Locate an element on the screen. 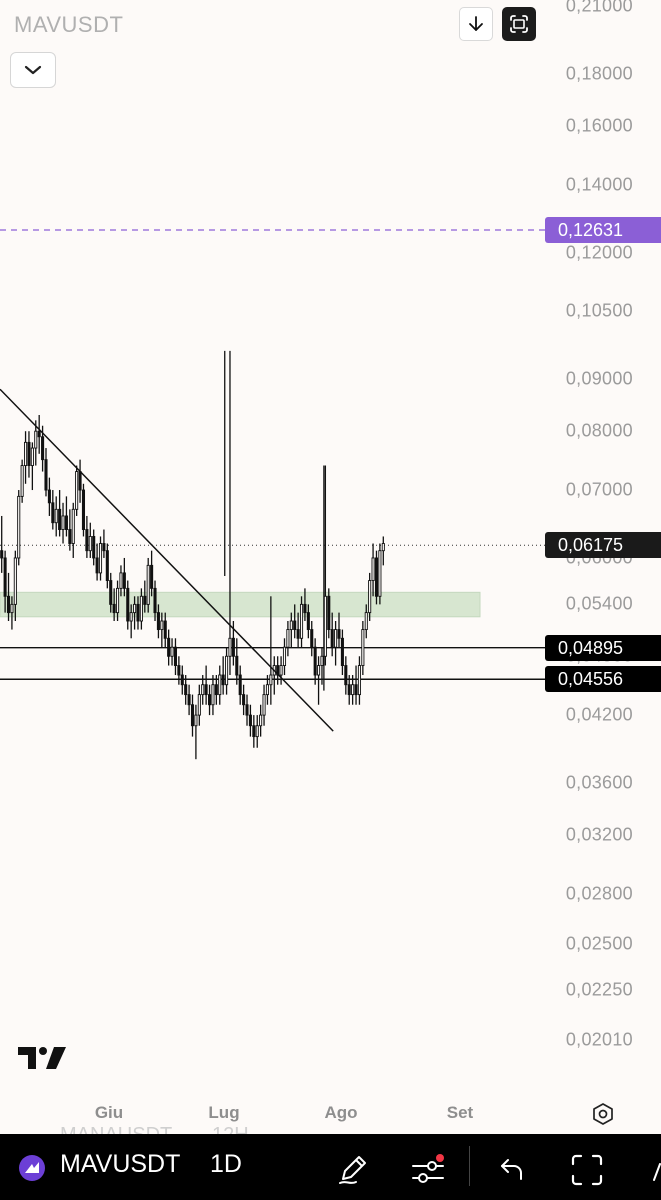 This screenshot has height=1200, width=661. symbol-search-button is located at coordinates (32, 1168).